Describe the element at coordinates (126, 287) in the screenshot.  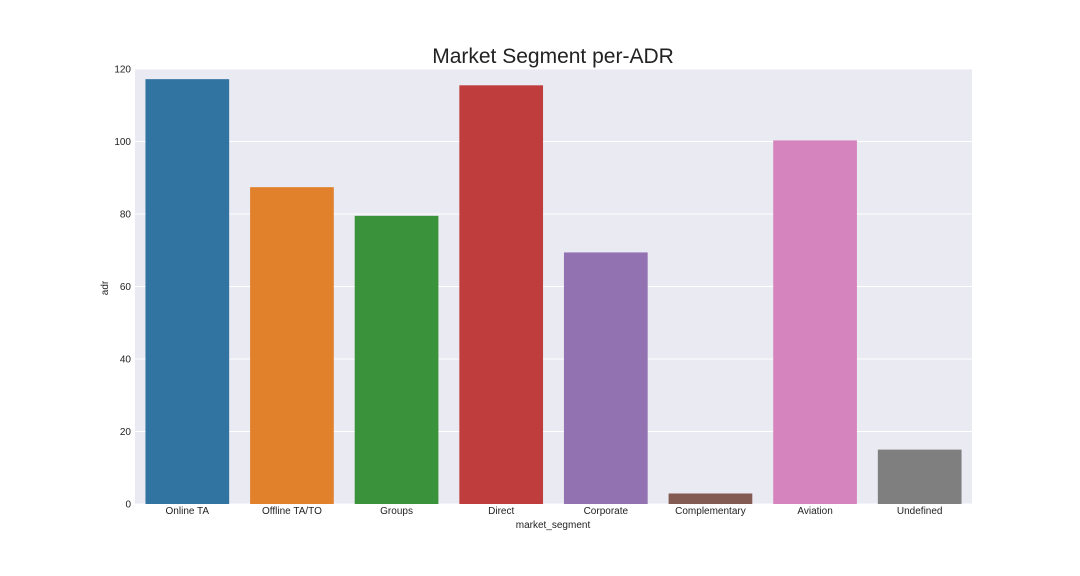
I see `y-tick-label: 60` at that location.